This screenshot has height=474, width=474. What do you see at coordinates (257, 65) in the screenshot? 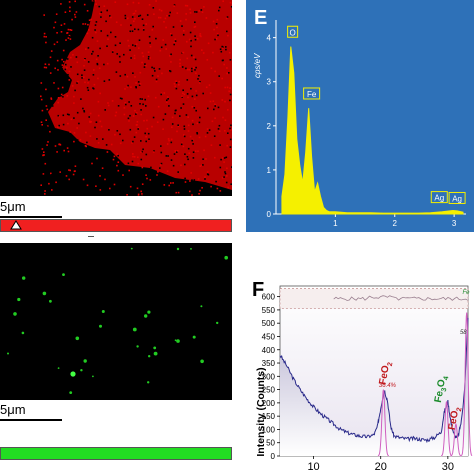
I see `y-axis-label-e: cps/eV` at bounding box center [257, 65].